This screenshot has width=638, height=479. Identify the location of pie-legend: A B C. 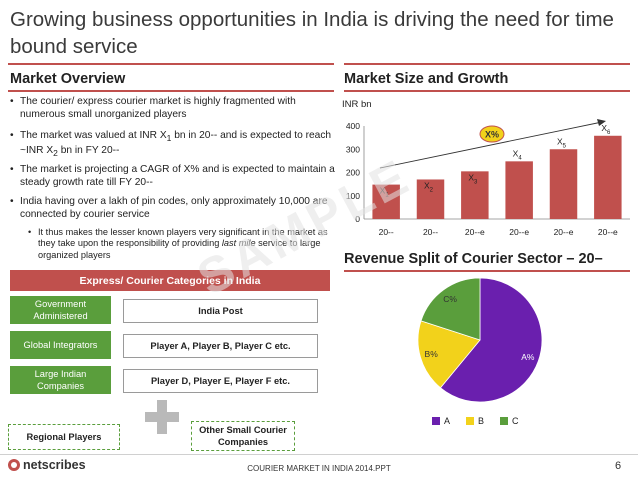
(475, 421).